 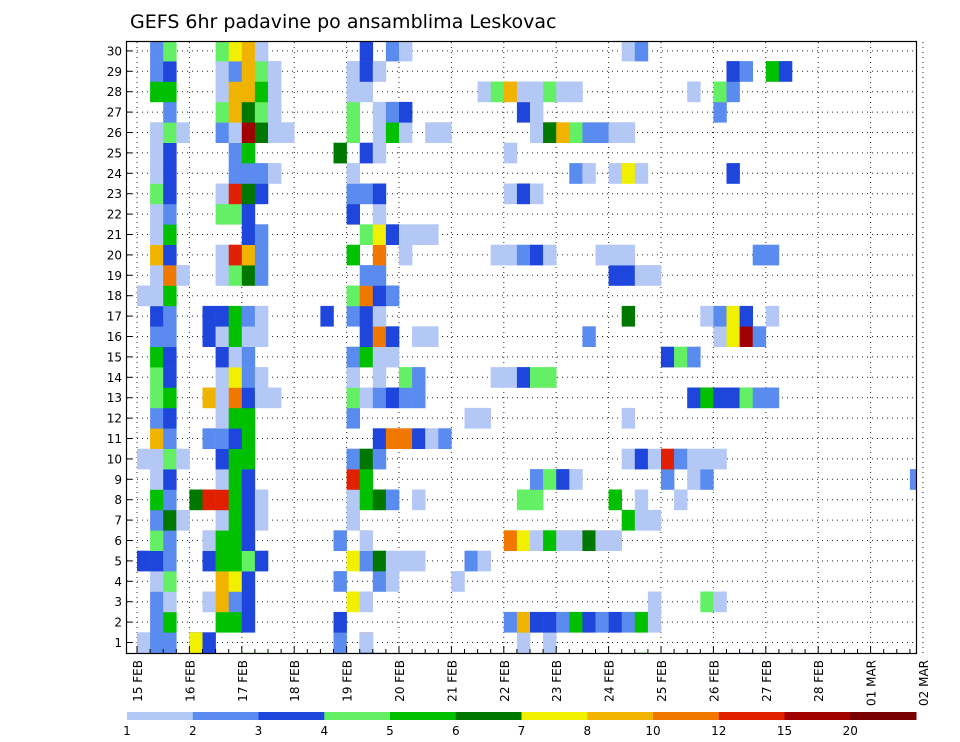 I want to click on x-tick-label: 02 MAR, so click(x=924, y=683).